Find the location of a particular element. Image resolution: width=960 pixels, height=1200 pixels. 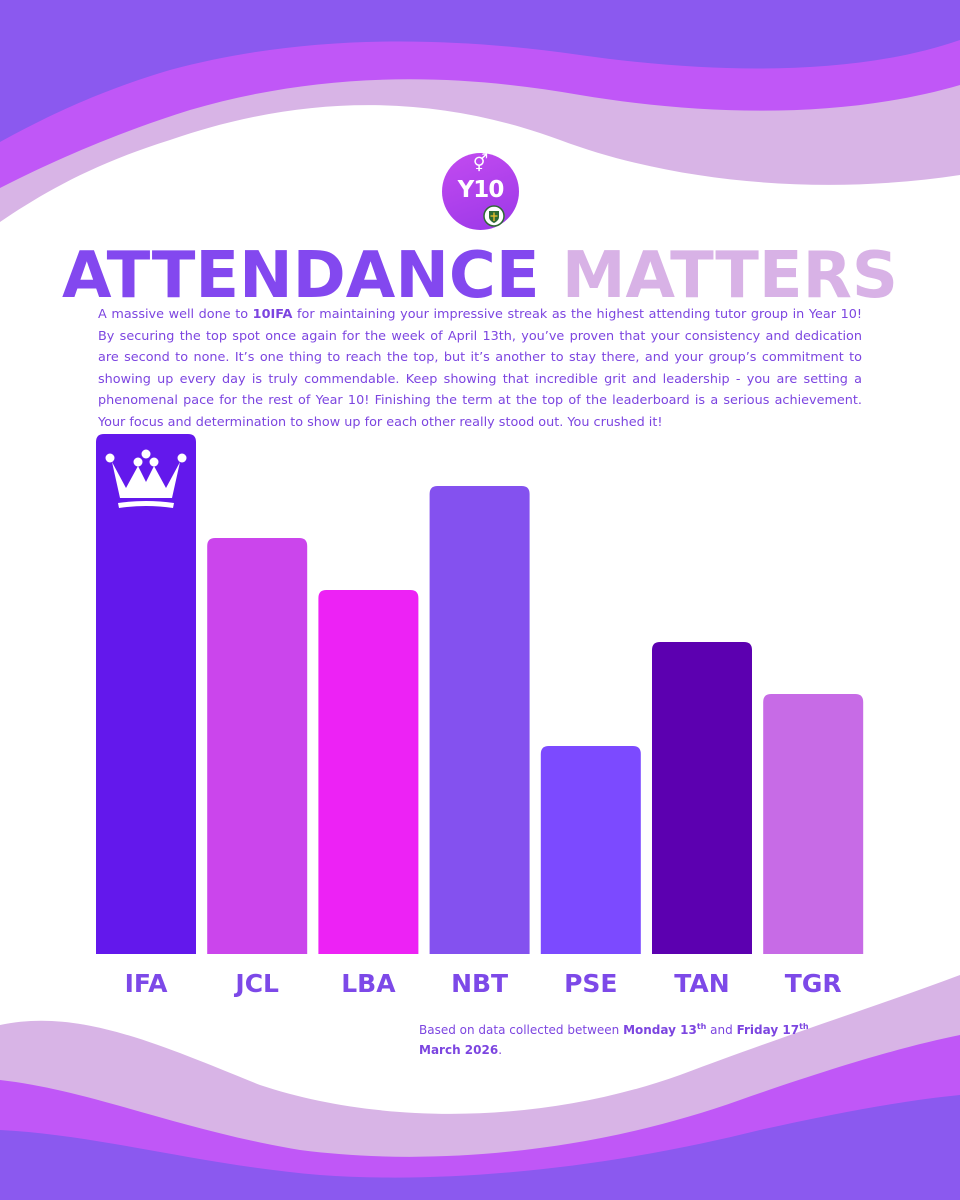

school-crest-icon is located at coordinates (494, 216).